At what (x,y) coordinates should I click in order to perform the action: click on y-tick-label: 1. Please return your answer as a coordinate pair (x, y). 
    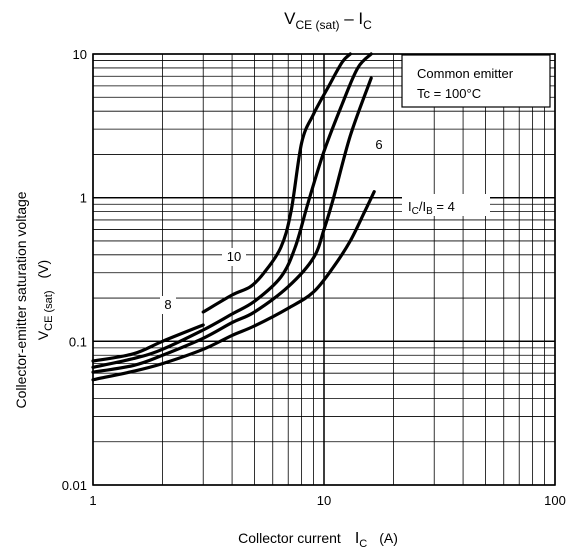
    Looking at the image, I should click on (83, 198).